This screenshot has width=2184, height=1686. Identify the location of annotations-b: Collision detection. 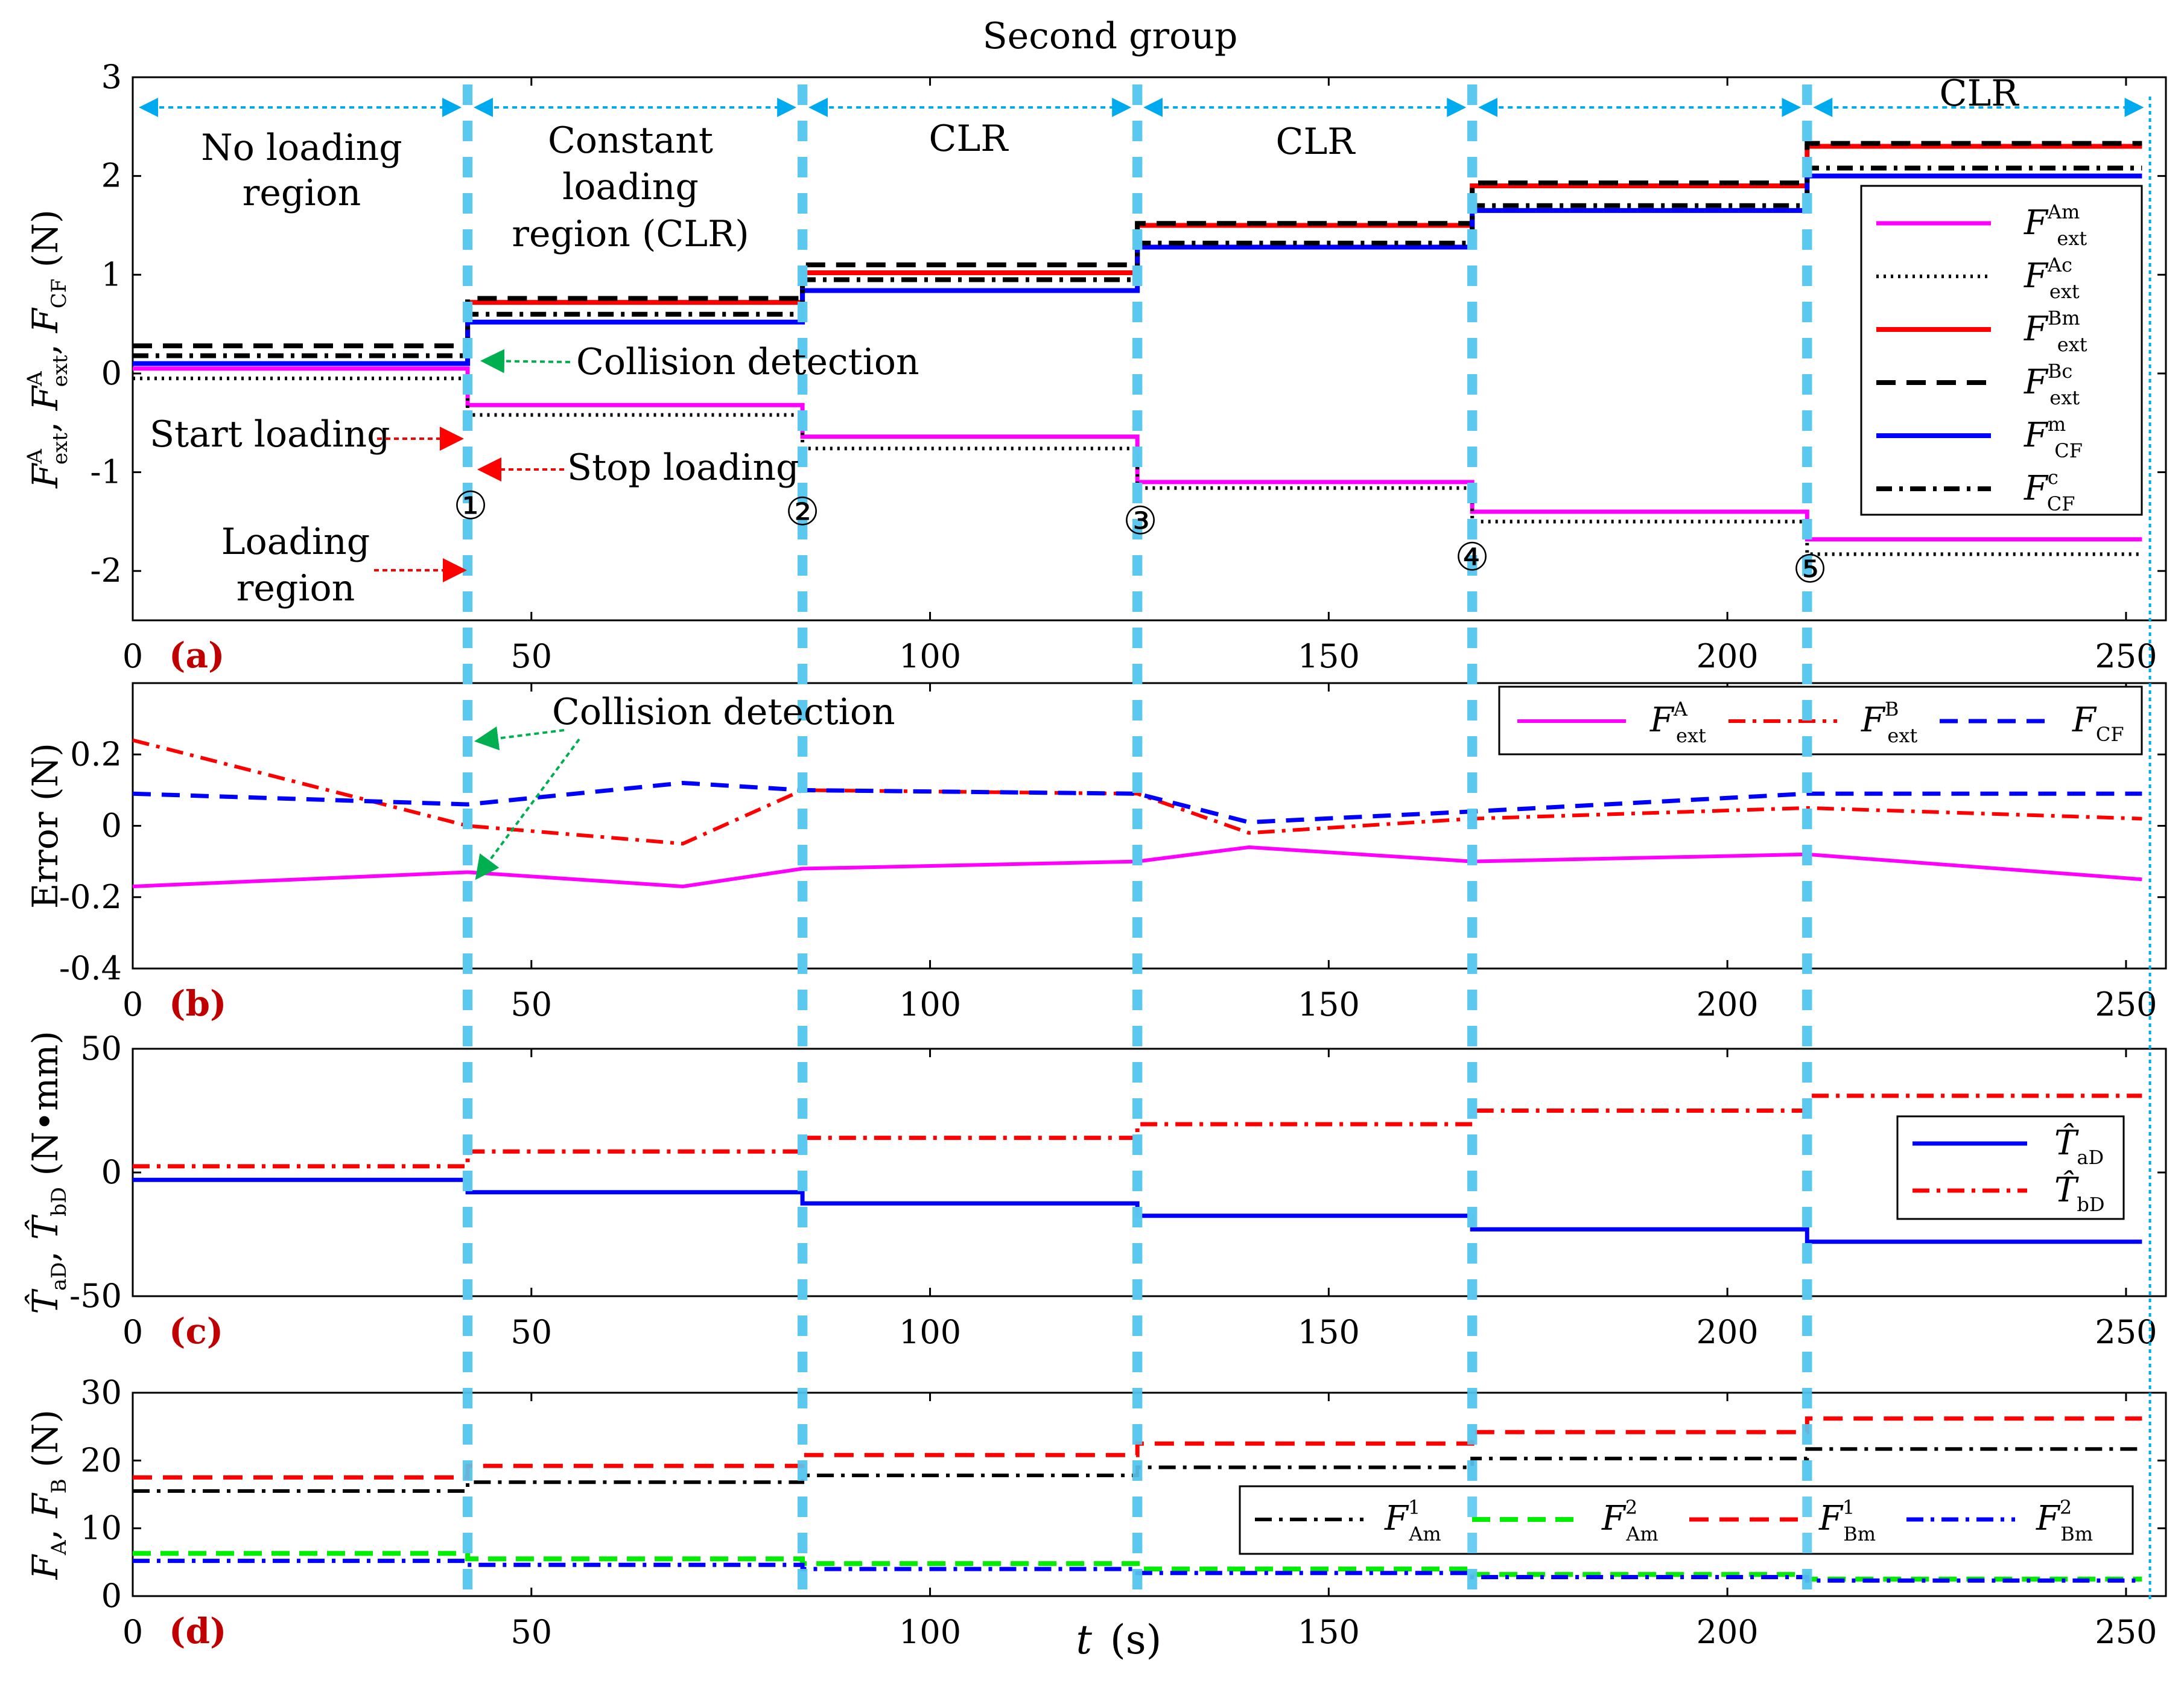
(684, 785).